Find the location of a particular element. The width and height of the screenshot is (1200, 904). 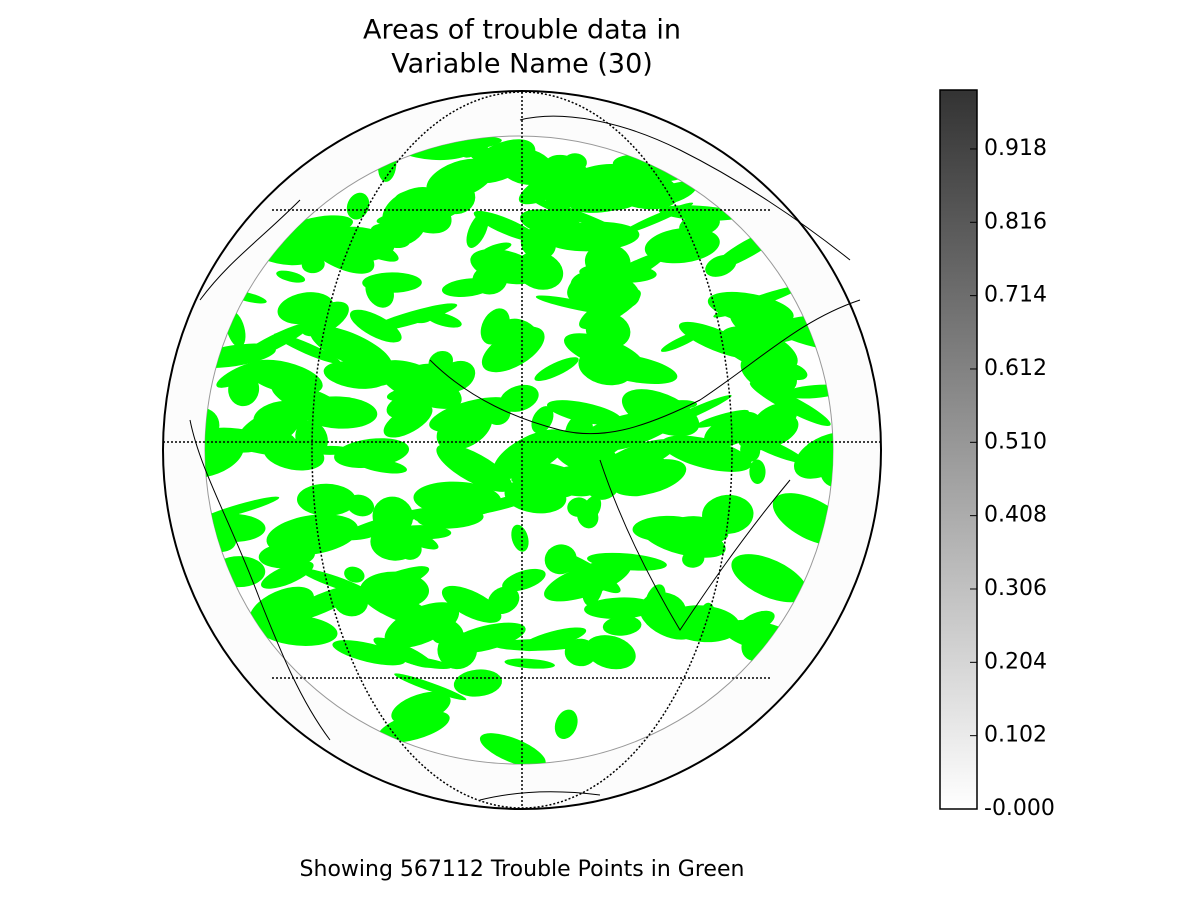

colorbar is located at coordinates (958, 449).